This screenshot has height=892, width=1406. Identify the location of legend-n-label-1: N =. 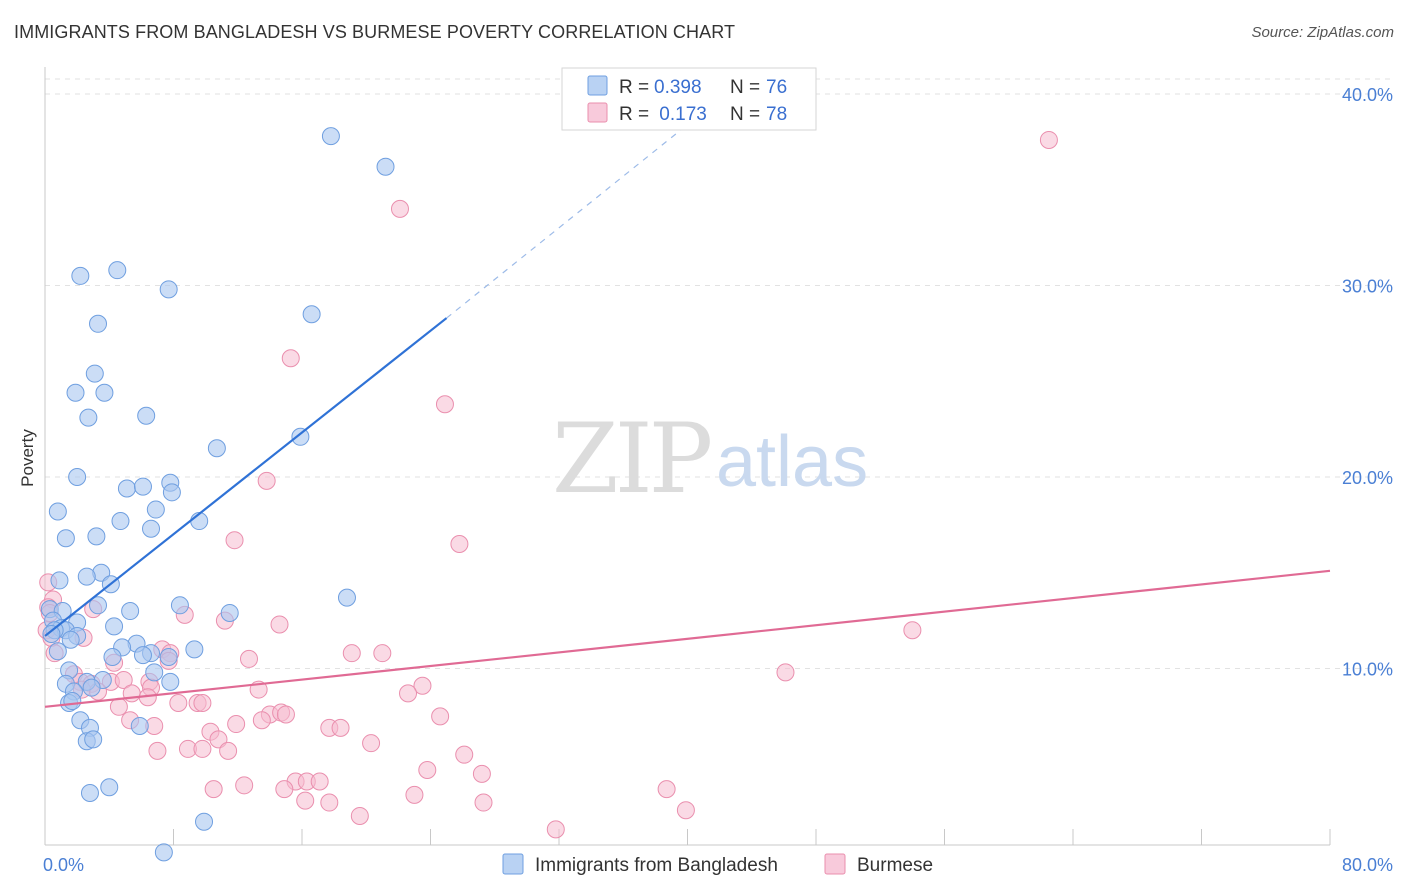
(745, 87).